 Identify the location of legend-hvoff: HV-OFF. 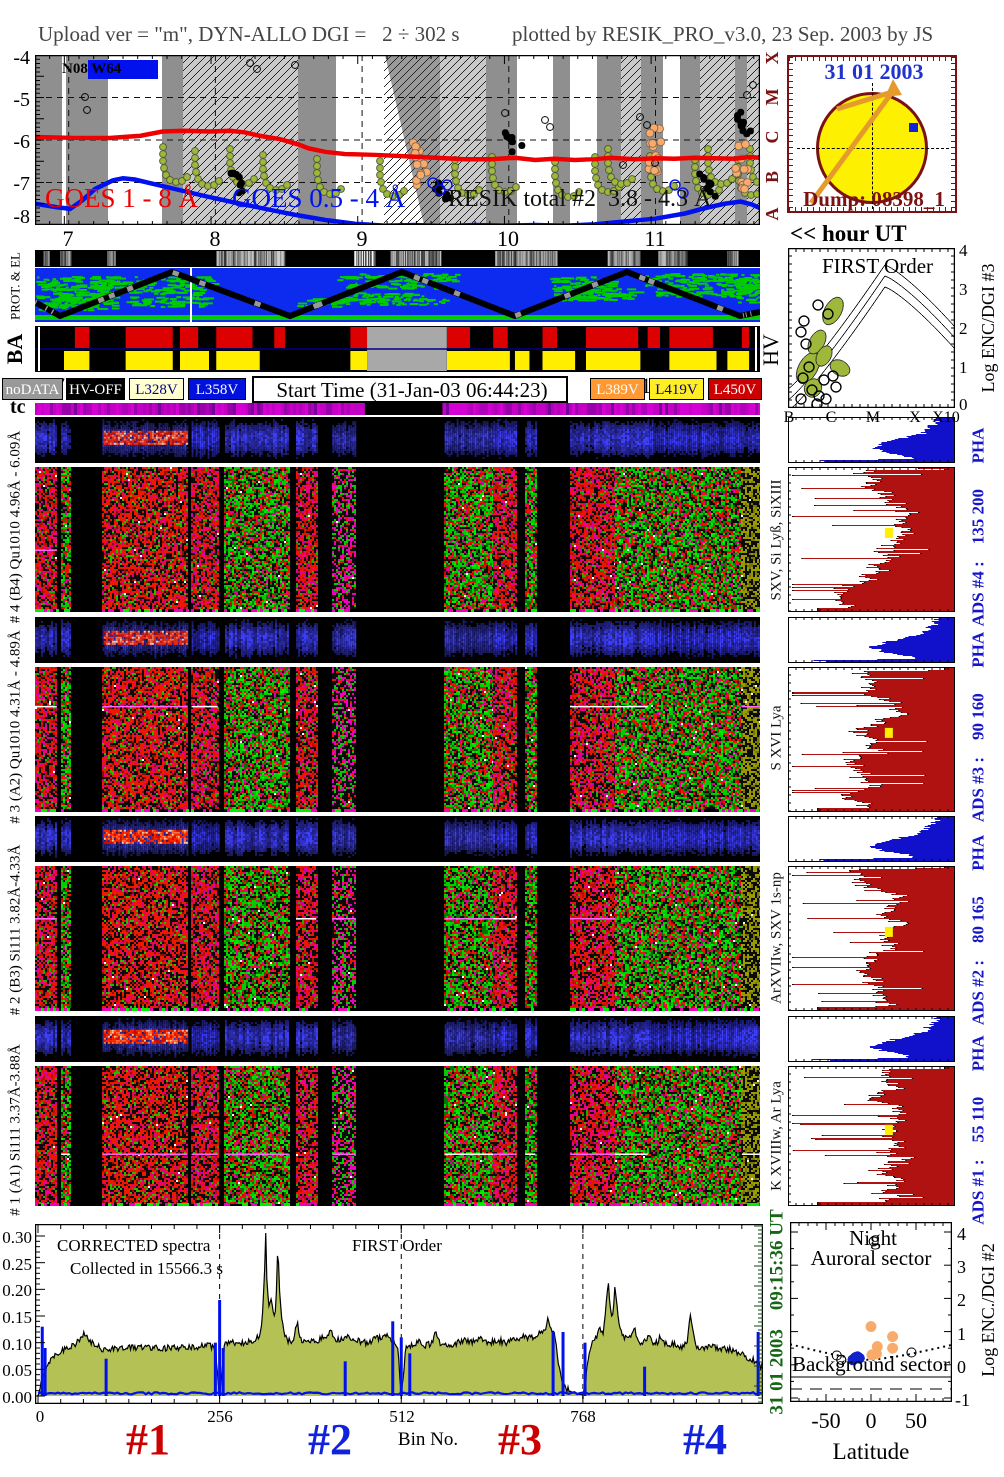
(95, 389).